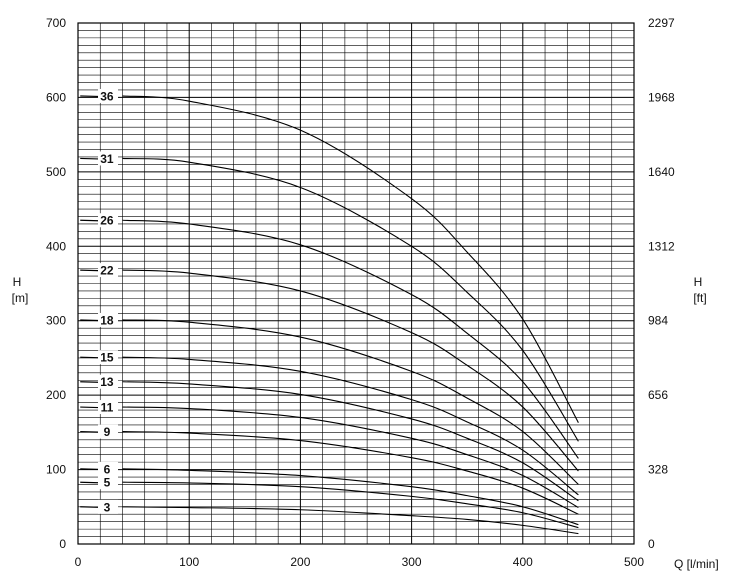 The image size is (737, 581). I want to click on x-tick-label: 0, so click(78, 562).